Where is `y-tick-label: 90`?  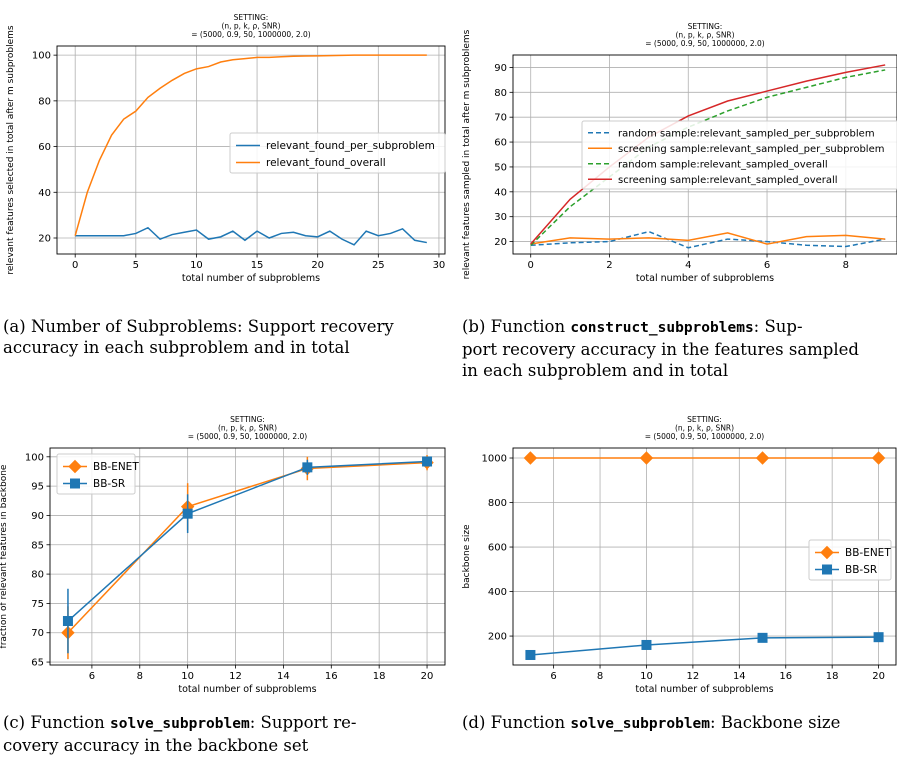 y-tick-label: 90 is located at coordinates (500, 68).